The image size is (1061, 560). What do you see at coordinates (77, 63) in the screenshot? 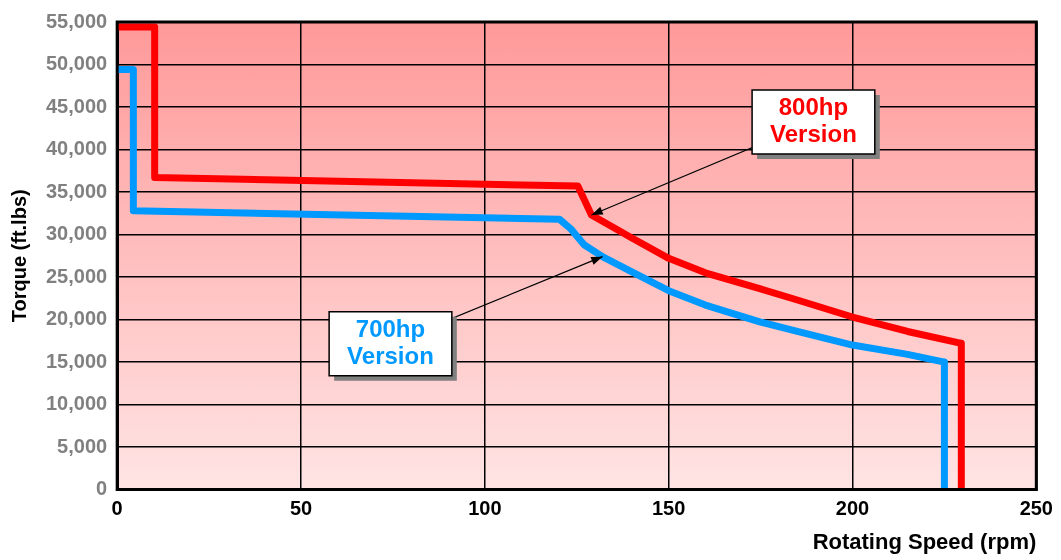
I see `y-tick-label: 50,000` at bounding box center [77, 63].